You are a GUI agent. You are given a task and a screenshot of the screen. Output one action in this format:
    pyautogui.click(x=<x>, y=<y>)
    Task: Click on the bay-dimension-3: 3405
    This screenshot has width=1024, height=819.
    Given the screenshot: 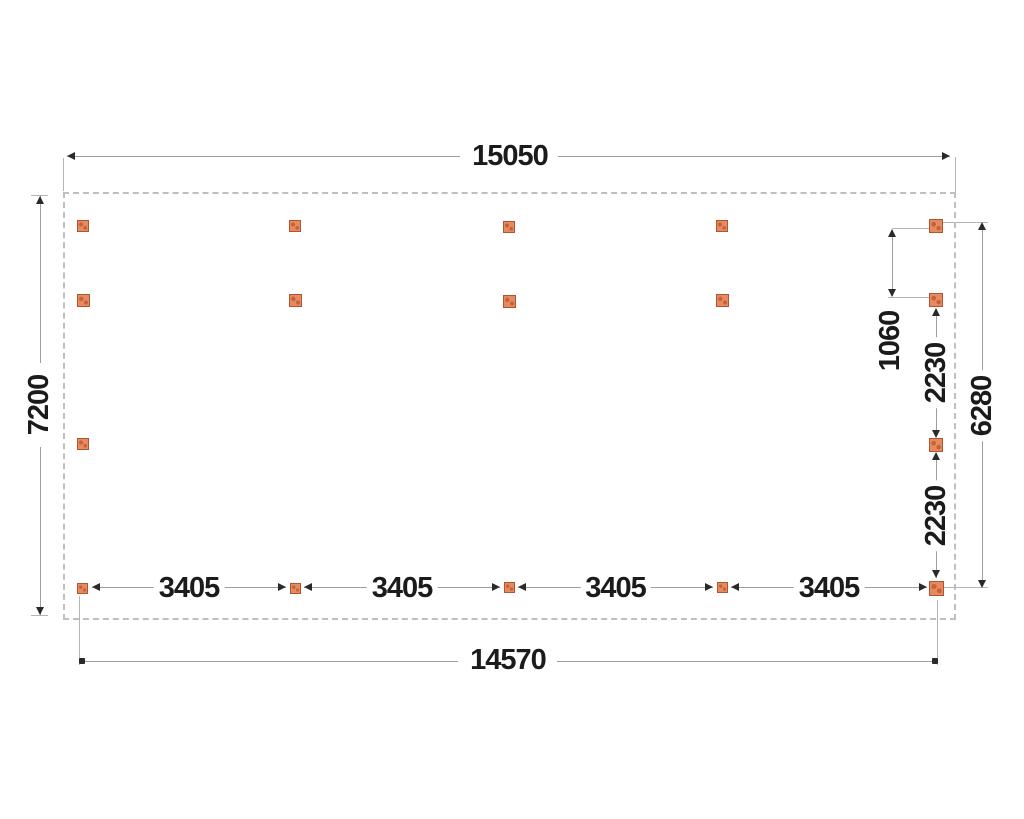 What is the action you would take?
    pyautogui.click(x=615, y=588)
    